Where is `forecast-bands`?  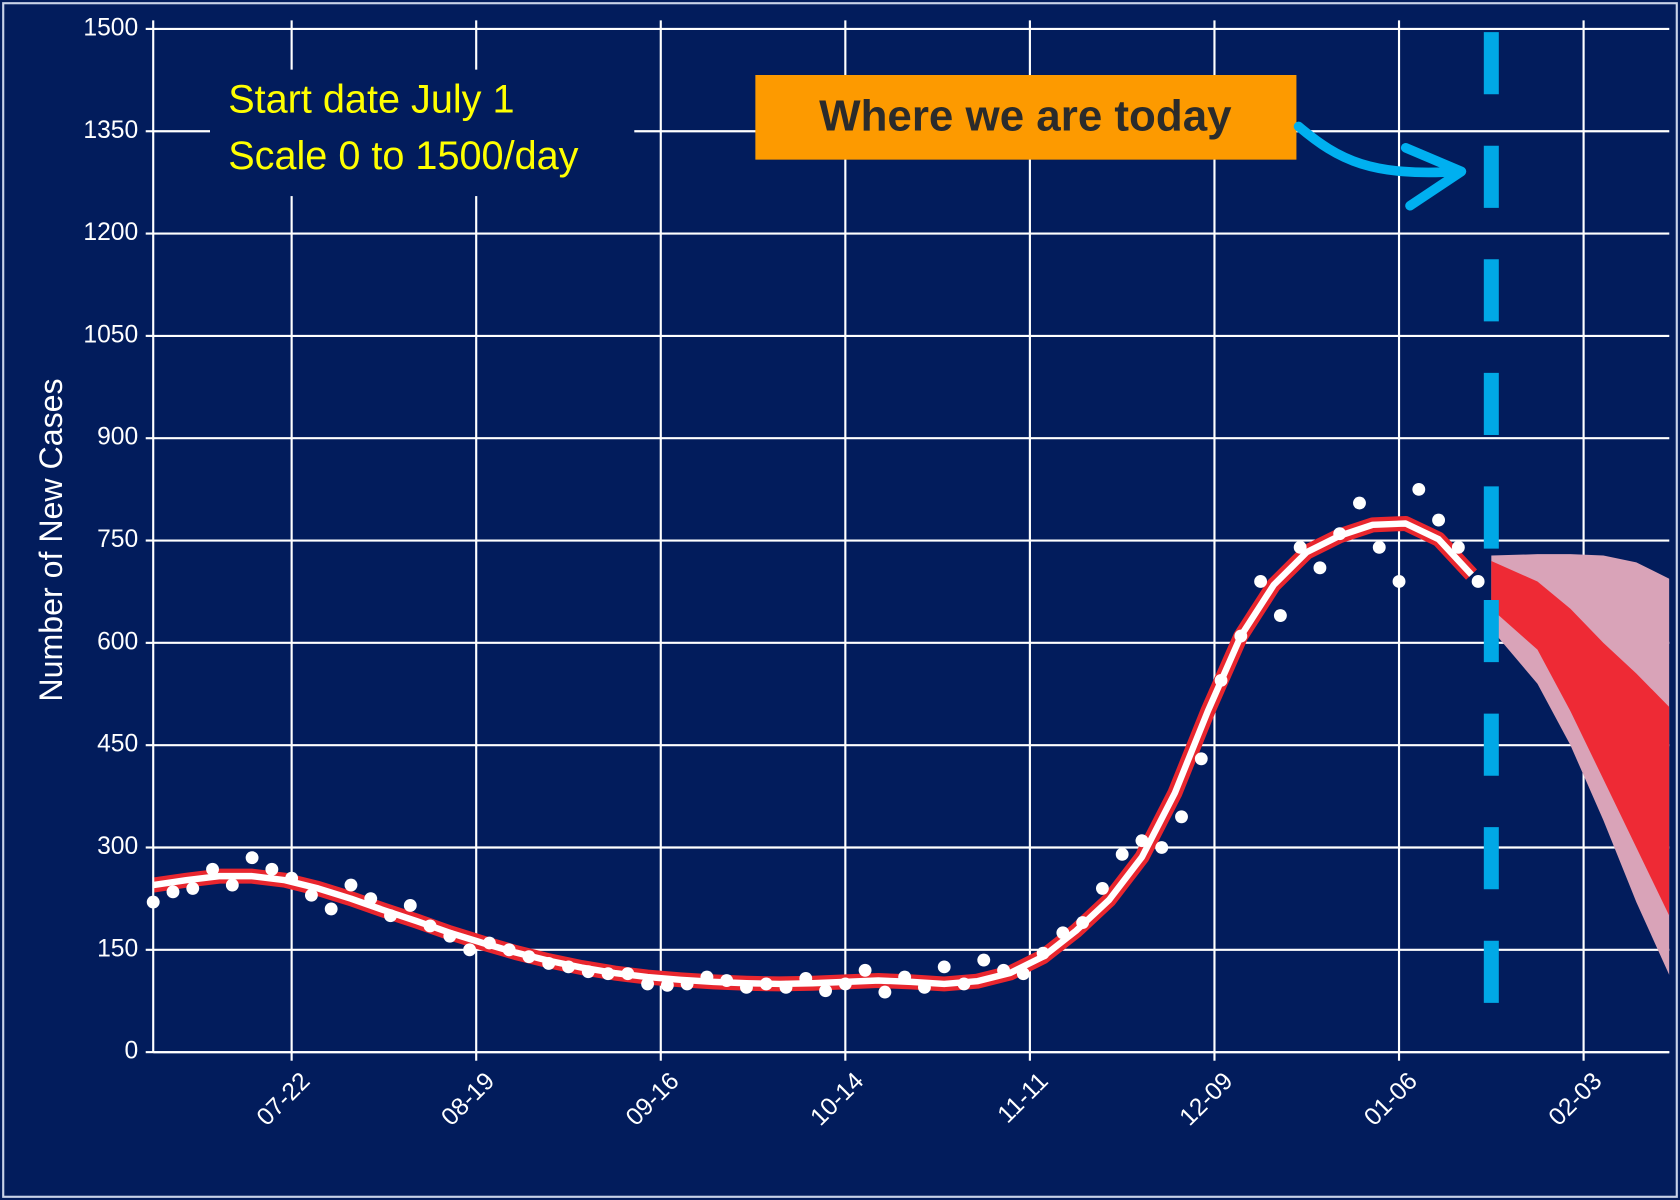
forecast-bands is located at coordinates (1580, 765).